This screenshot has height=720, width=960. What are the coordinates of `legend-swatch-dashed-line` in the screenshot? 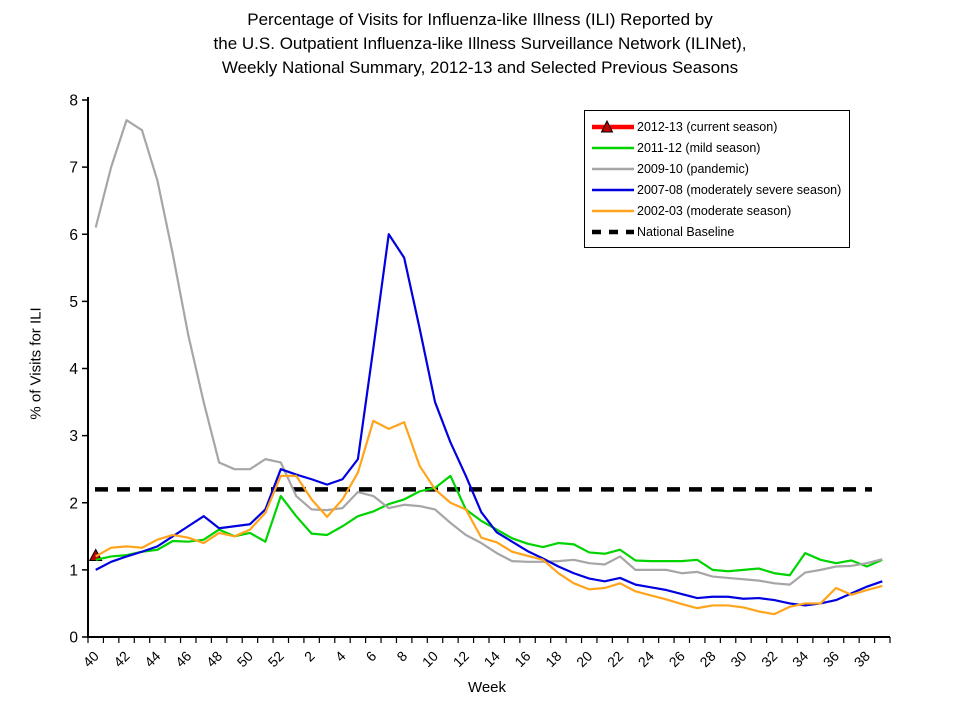 It's located at (613, 231).